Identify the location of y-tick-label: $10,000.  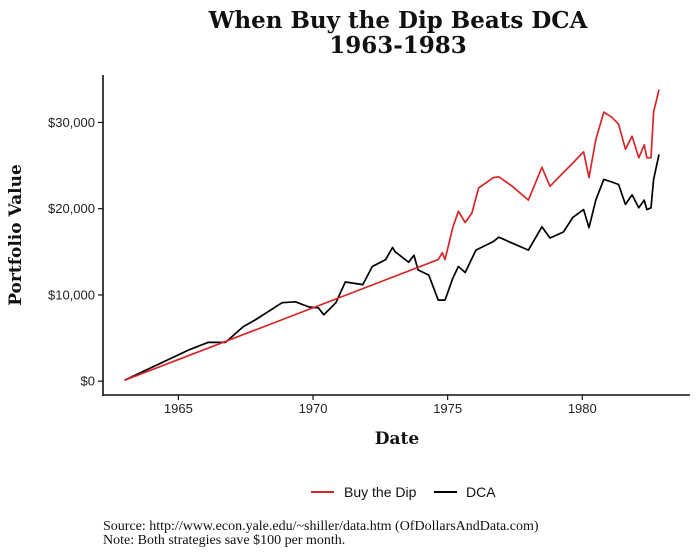
(71, 294).